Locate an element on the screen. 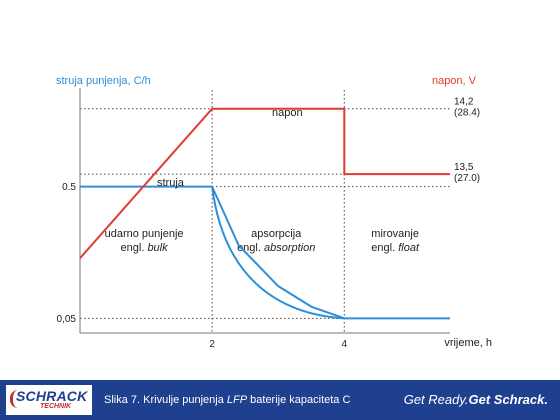  slogan-regular: Get Ready. is located at coordinates (436, 399).